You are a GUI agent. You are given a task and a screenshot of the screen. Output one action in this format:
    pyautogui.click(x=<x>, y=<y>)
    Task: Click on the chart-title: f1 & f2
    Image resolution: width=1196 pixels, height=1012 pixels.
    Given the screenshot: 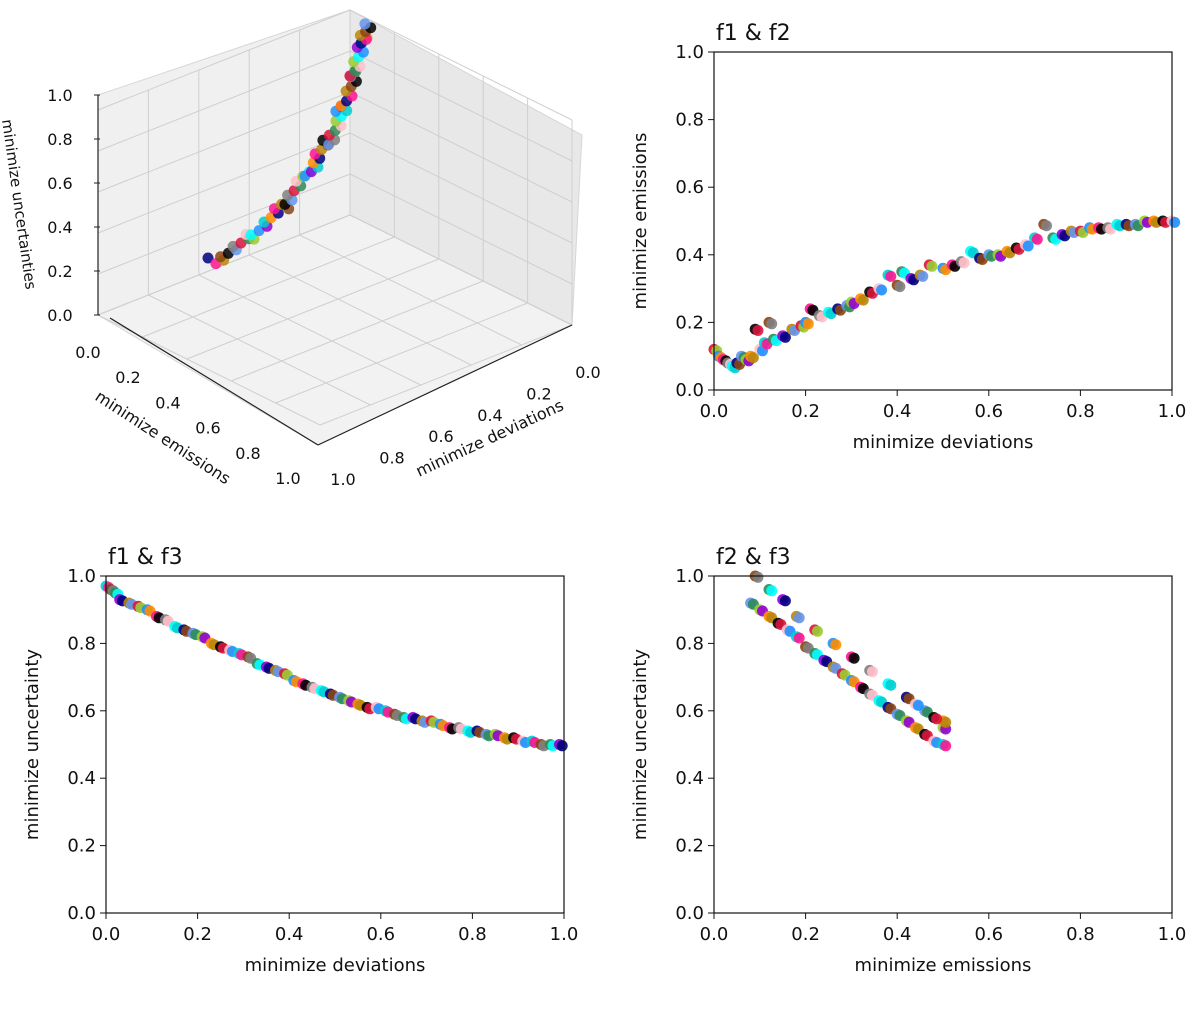 What is the action you would take?
    pyautogui.click(x=753, y=33)
    